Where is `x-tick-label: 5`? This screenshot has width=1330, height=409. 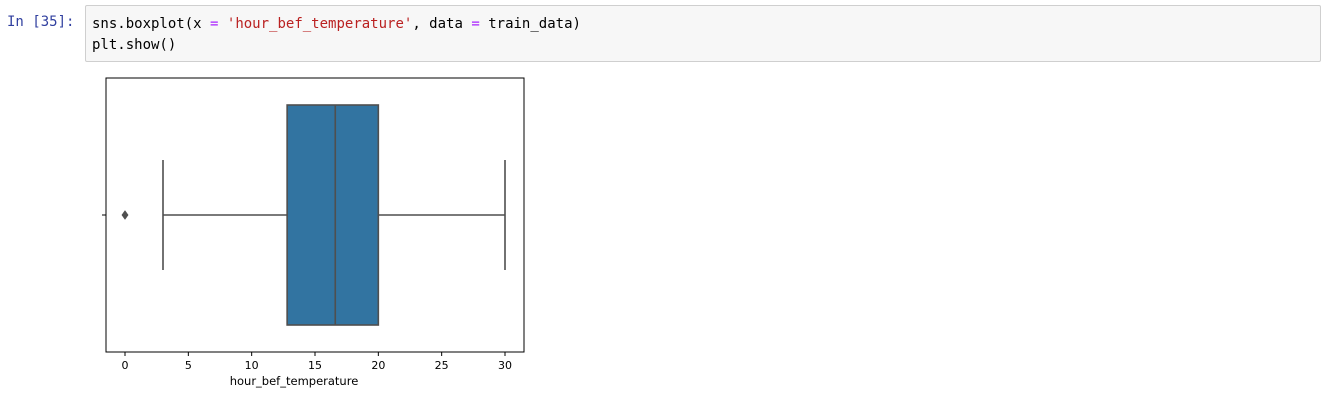 x-tick-label: 5 is located at coordinates (188, 365).